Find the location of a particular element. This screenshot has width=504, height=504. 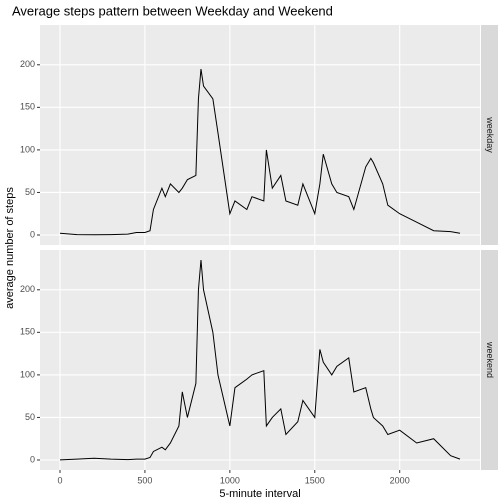

strip-label: weekend is located at coordinates (490, 359).